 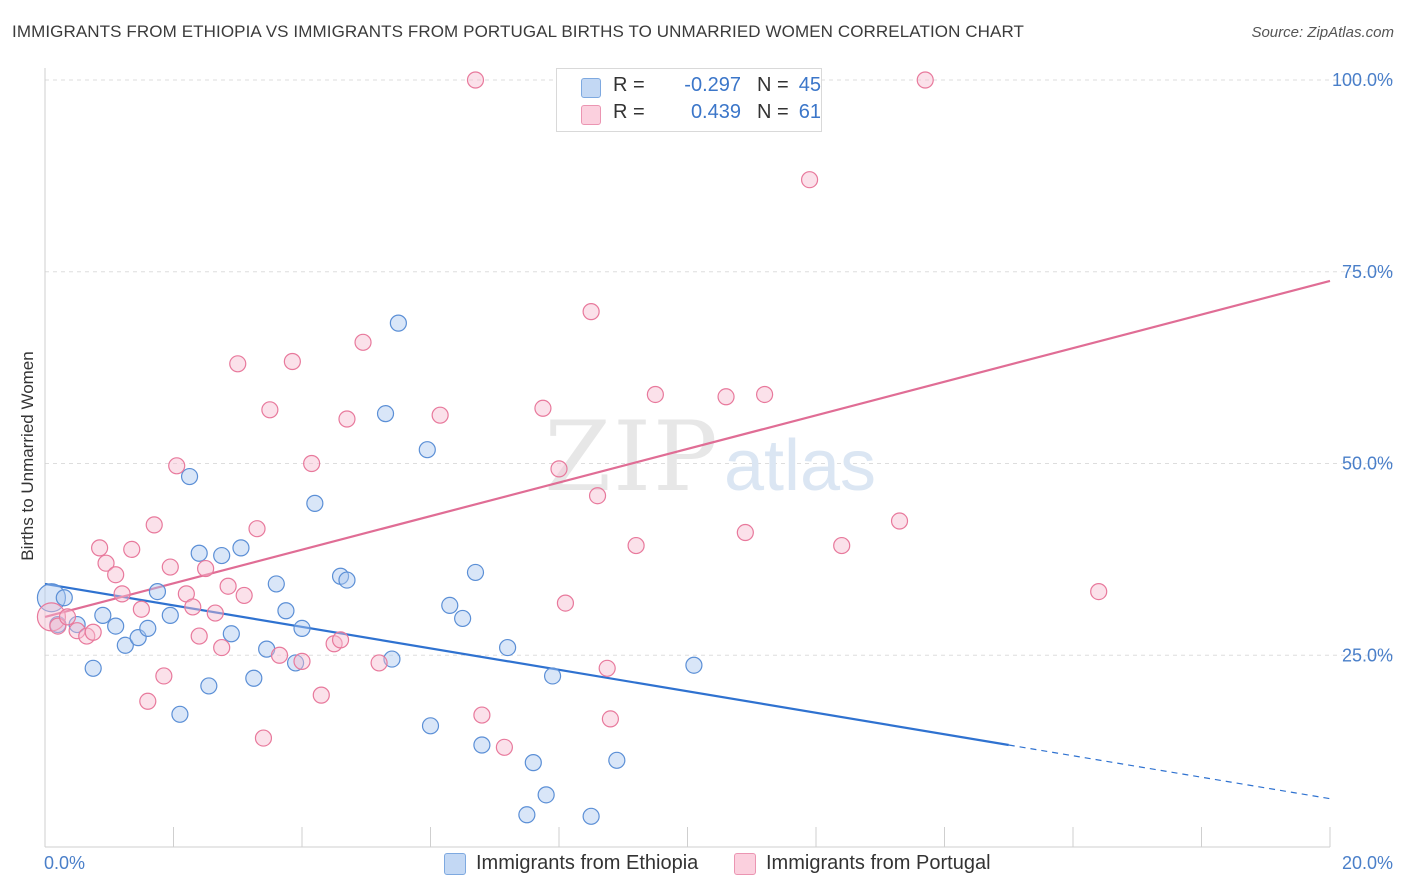 What do you see at coordinates (1367, 863) in the screenshot?
I see `x-tick-label: 20.0%` at bounding box center [1367, 863].